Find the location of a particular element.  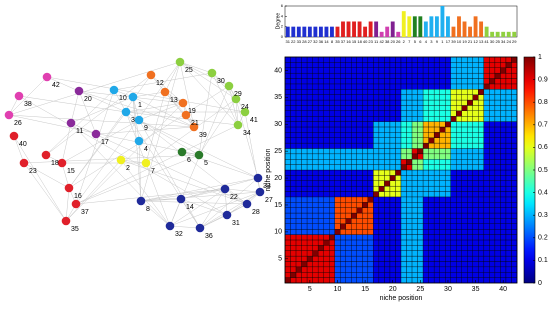

x-tick-label: 14 is located at coordinates (326, 41).